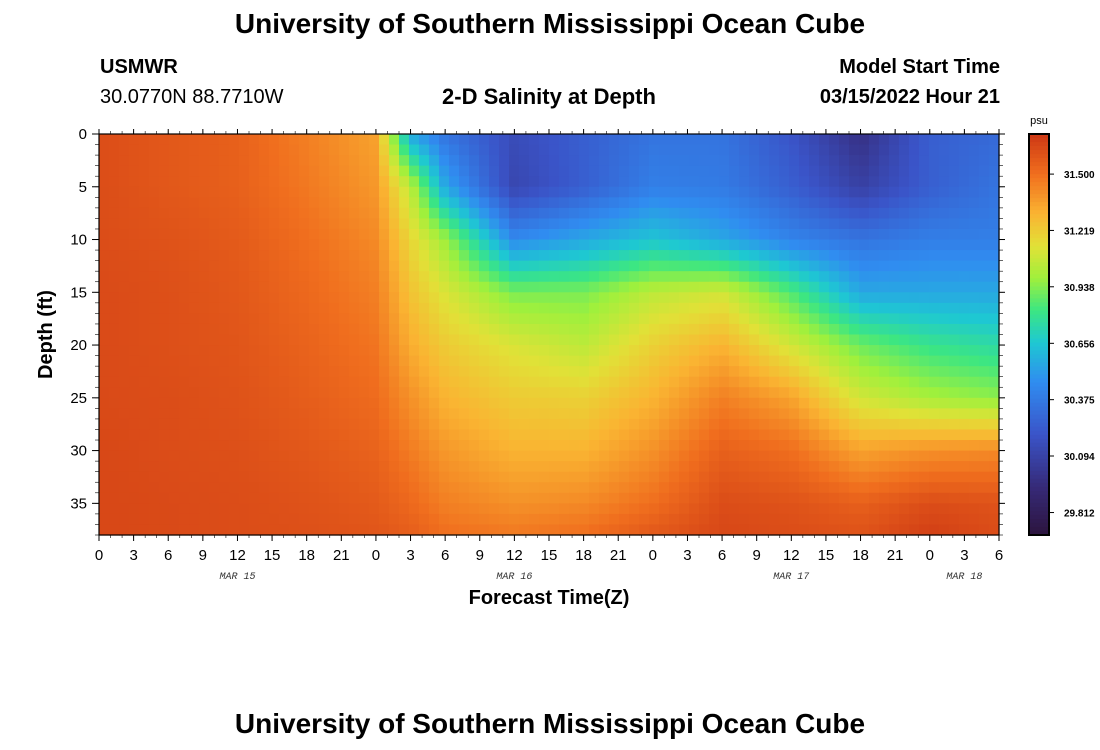 This screenshot has height=750, width=1100. Describe the element at coordinates (722, 555) in the screenshot. I see `x-tick-label: 6` at that location.